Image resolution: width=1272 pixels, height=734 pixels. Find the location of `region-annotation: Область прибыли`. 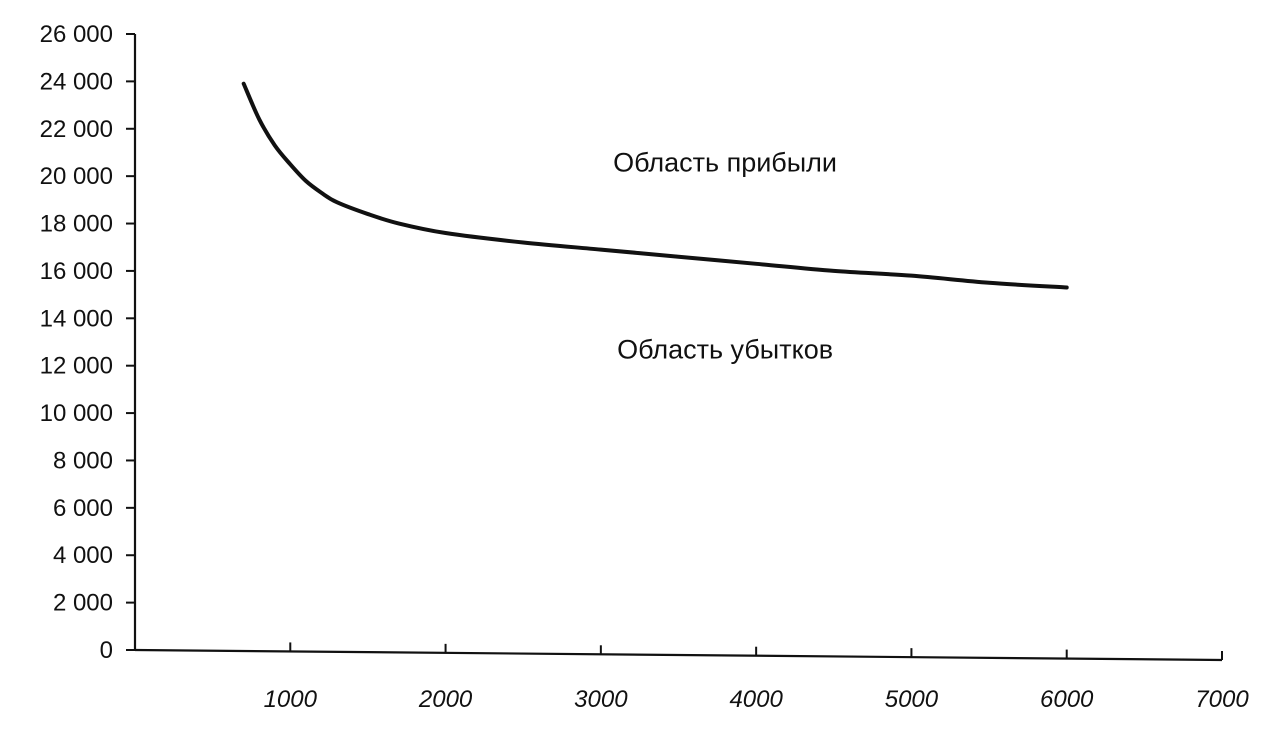

region-annotation: Область прибыли is located at coordinates (725, 162).